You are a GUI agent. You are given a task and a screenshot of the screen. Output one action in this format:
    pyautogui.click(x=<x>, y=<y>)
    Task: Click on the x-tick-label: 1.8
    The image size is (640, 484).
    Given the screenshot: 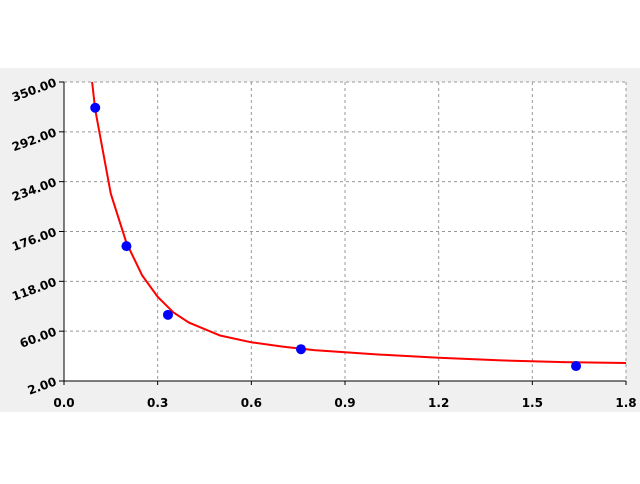 What is the action you would take?
    pyautogui.click(x=625, y=403)
    